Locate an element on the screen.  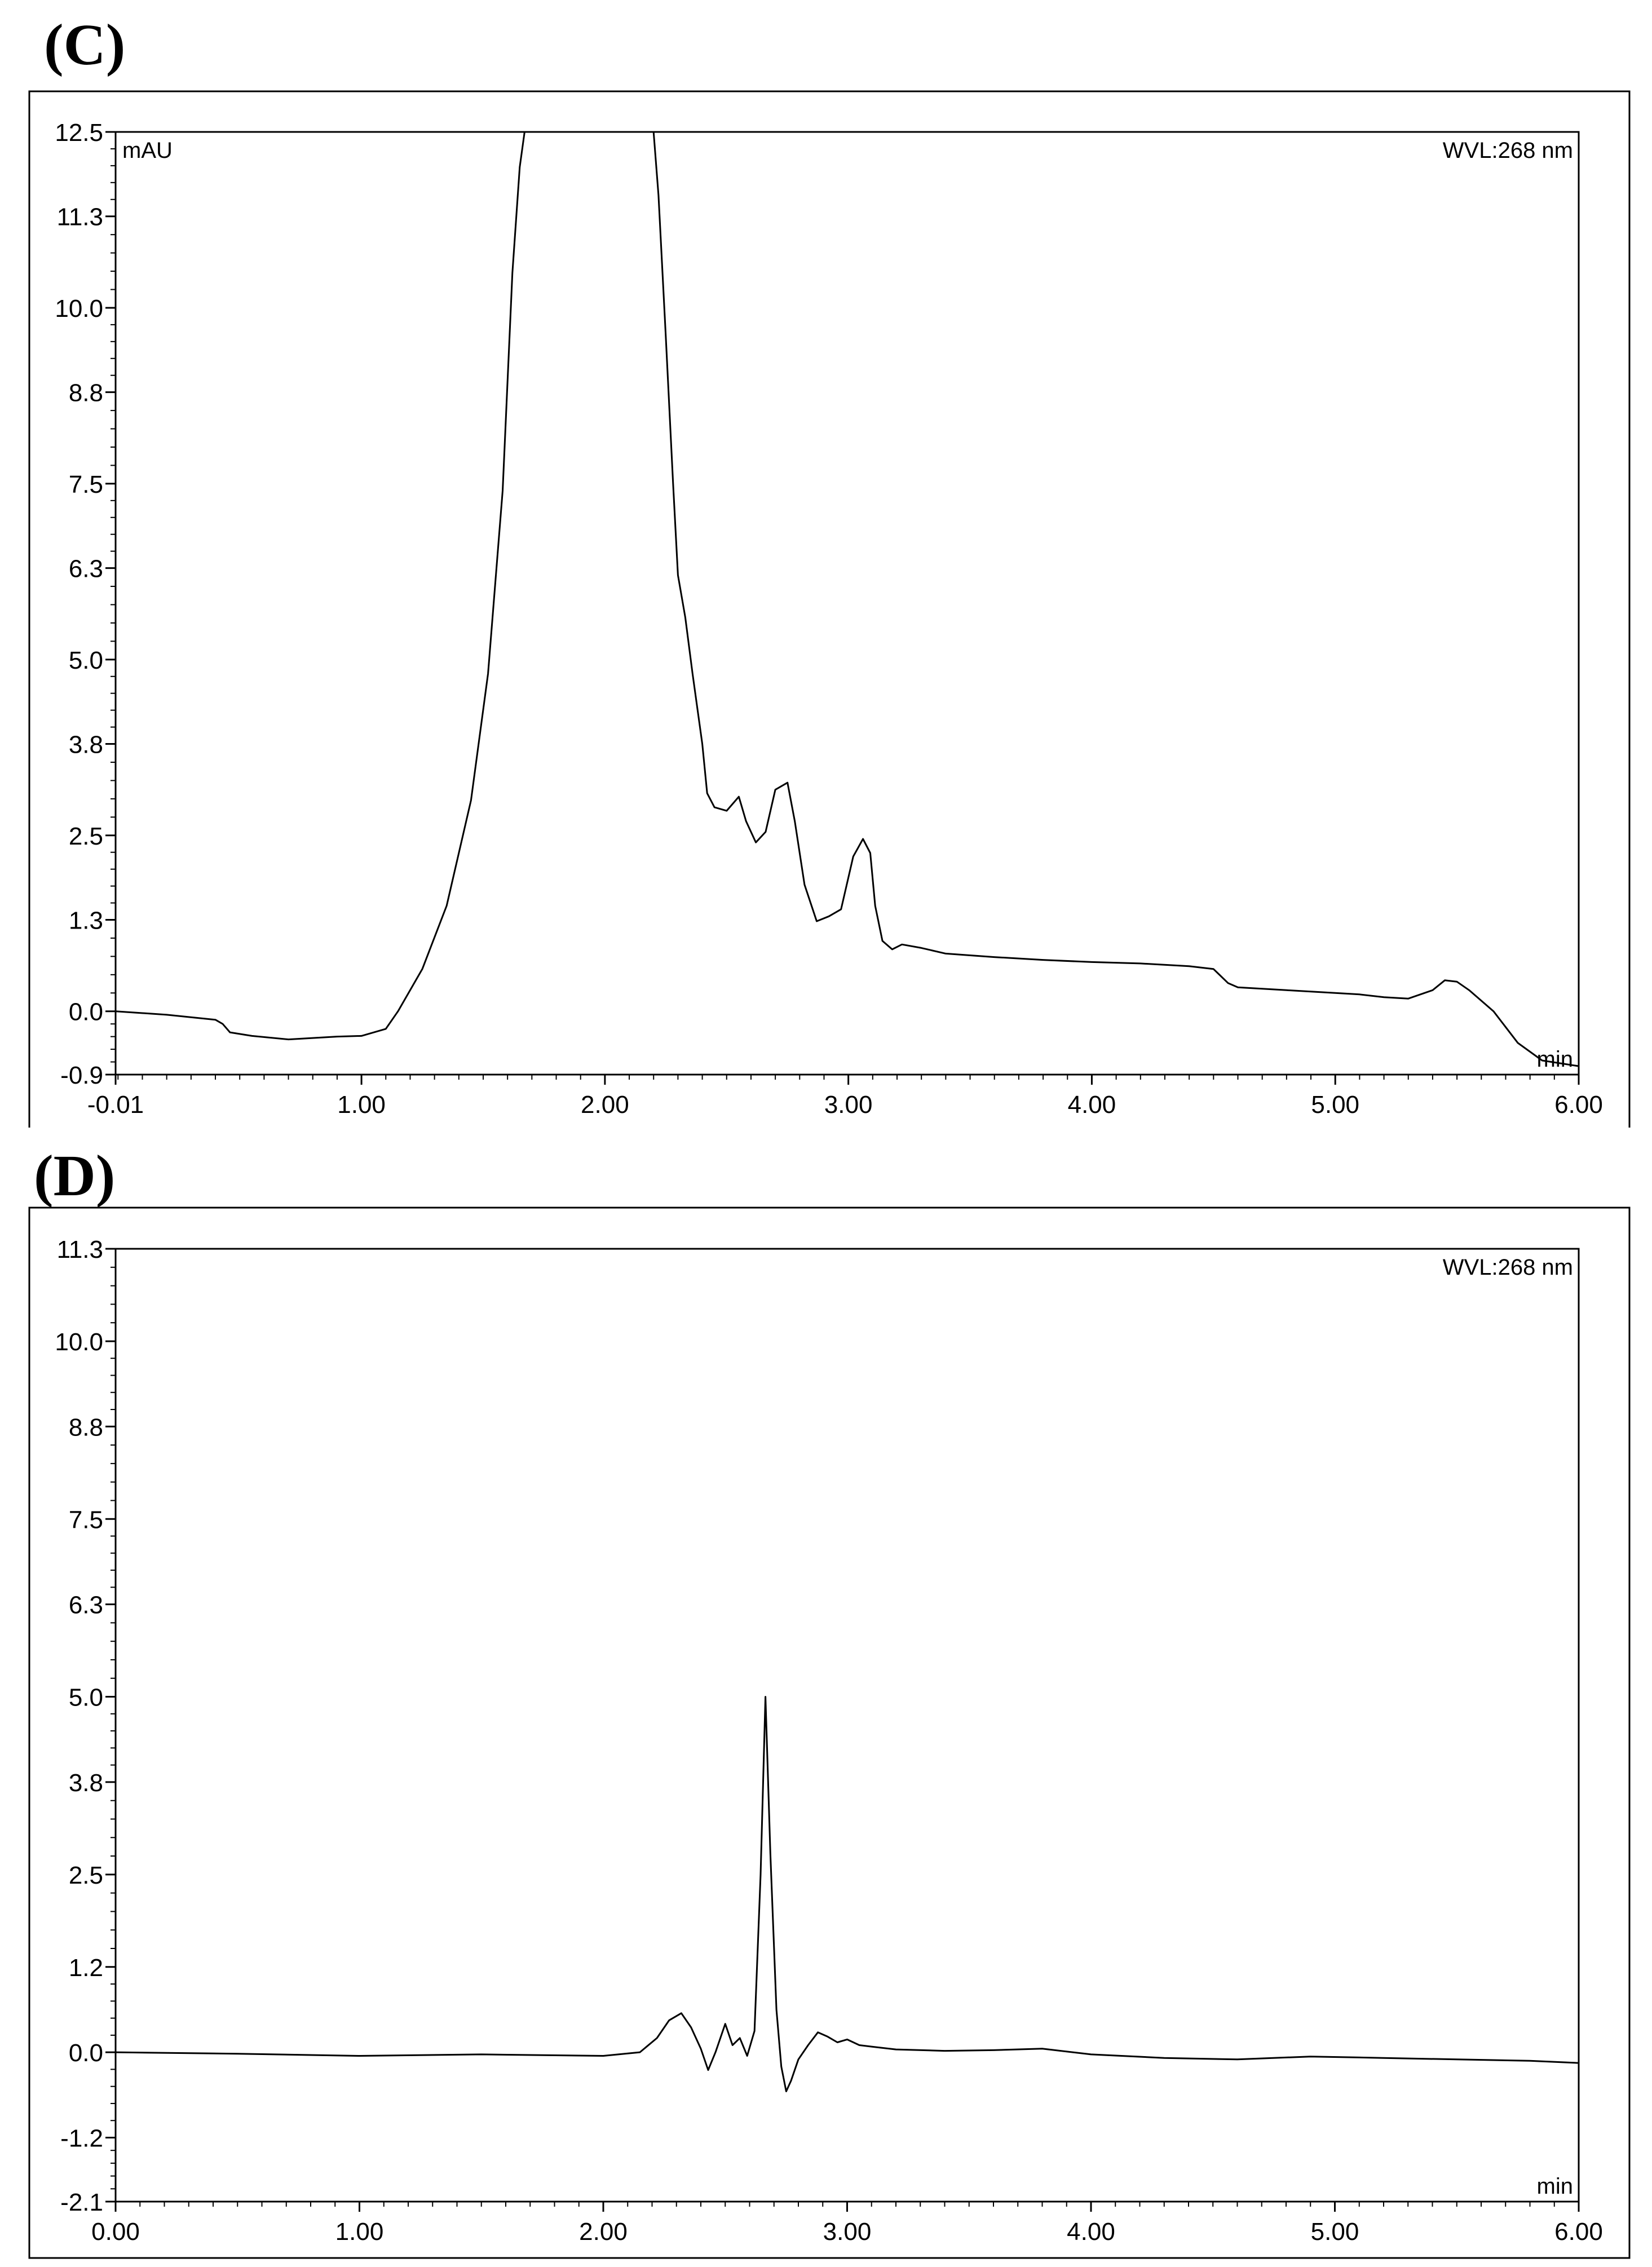
panel-label-c: (C) is located at coordinates (85, 44).